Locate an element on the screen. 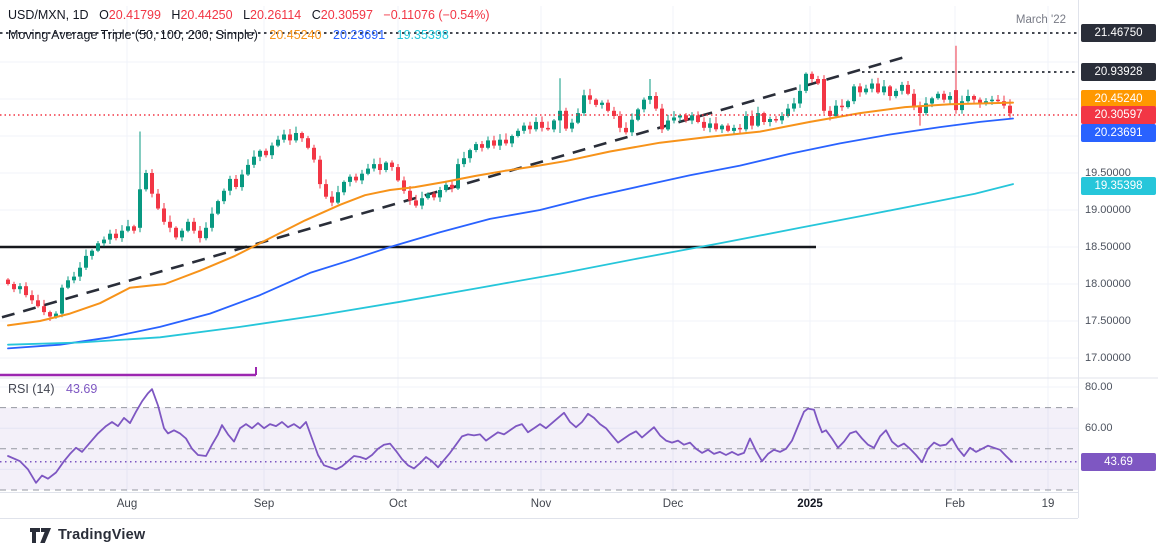 This screenshot has height=554, width=1158. time-tick: 2025 is located at coordinates (810, 504).